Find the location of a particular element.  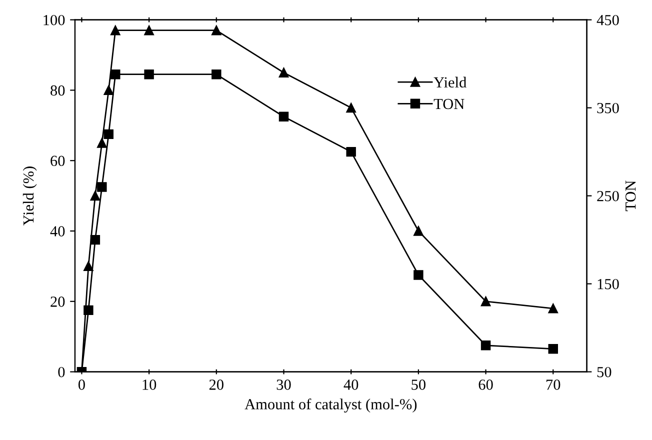

legend-label: TON is located at coordinates (449, 104).